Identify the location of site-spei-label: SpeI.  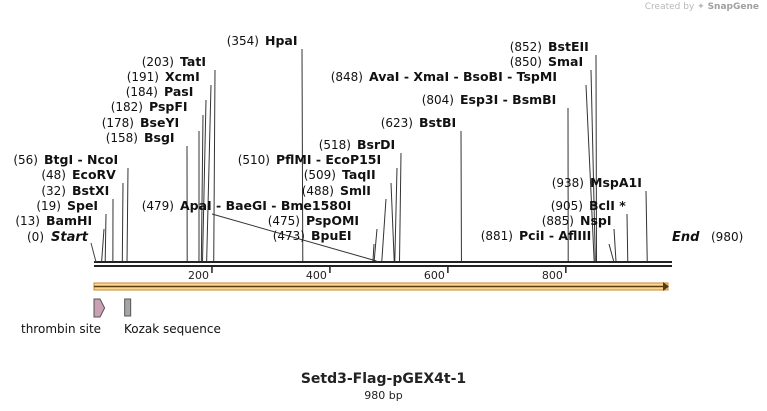
(82, 205).